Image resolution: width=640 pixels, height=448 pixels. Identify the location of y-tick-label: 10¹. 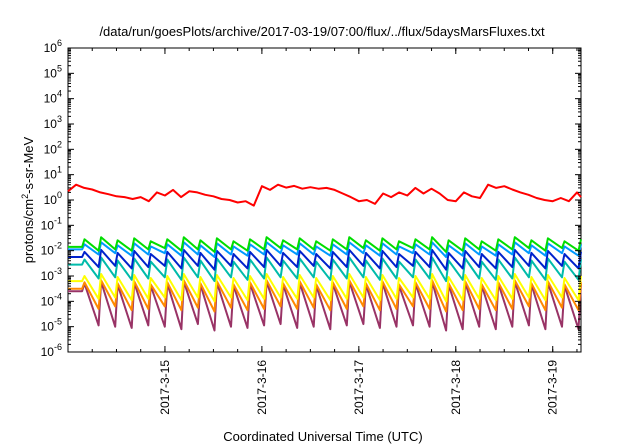
(53, 173).